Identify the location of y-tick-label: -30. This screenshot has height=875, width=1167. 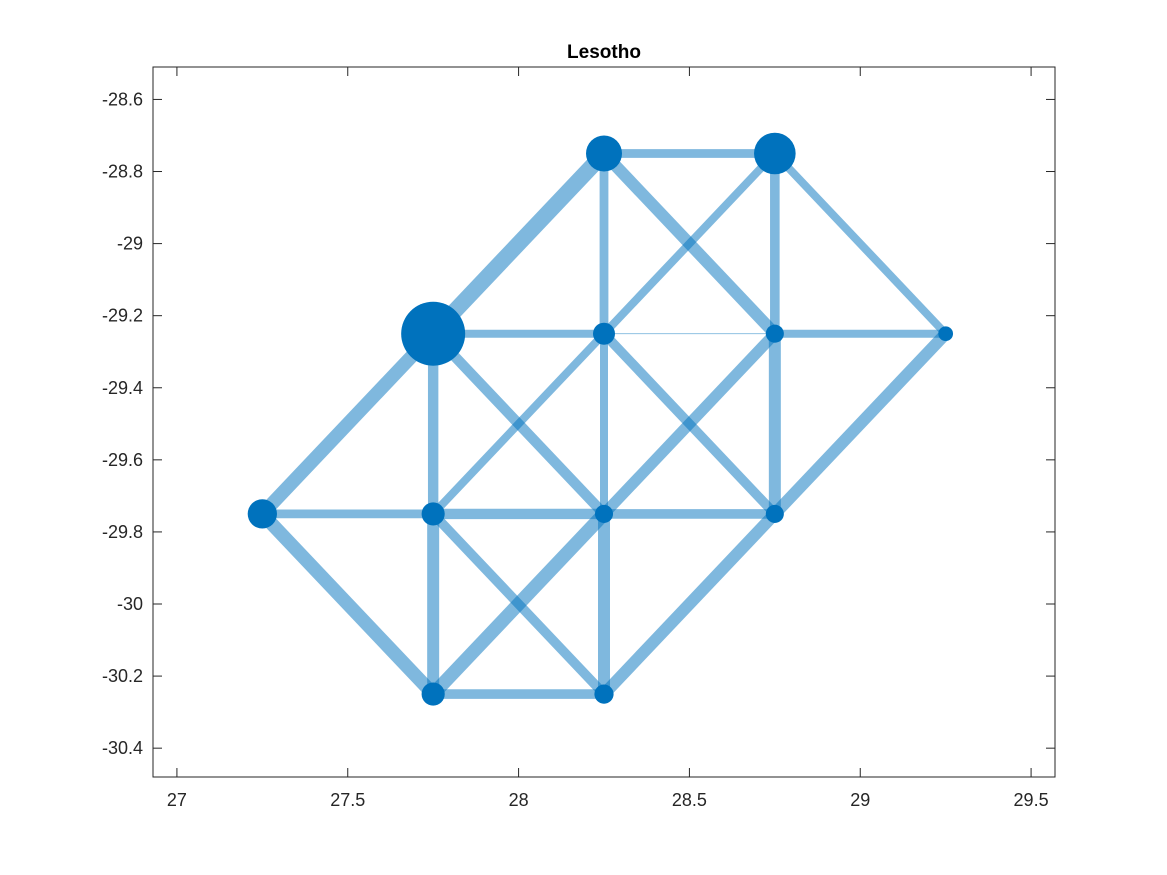
(130, 604).